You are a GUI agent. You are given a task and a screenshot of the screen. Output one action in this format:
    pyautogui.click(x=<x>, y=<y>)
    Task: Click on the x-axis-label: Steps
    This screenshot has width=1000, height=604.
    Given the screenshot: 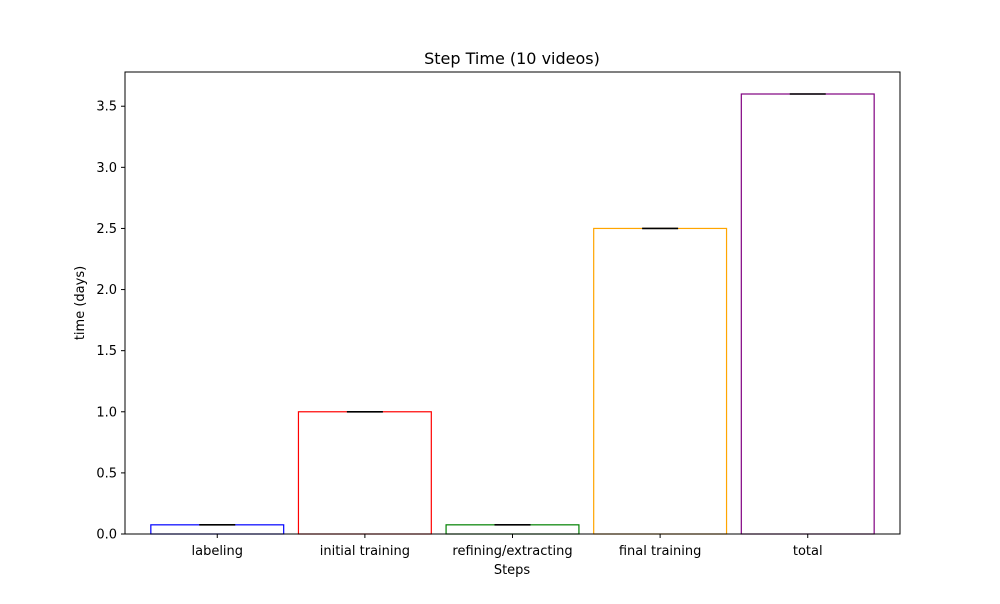 What is the action you would take?
    pyautogui.click(x=512, y=570)
    